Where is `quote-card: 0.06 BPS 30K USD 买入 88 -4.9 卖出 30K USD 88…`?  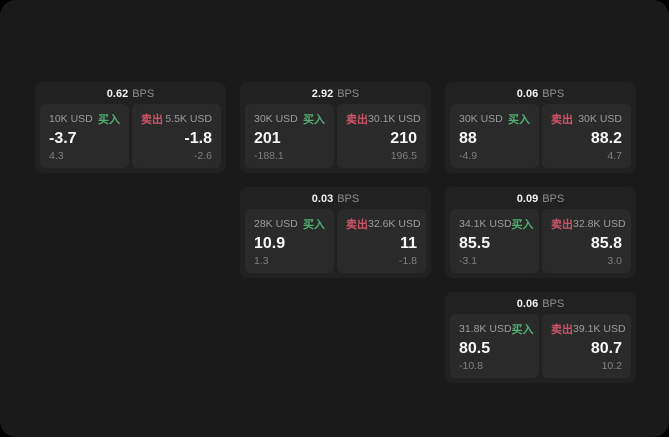
quote-card: 0.06 BPS 30K USD 买入 88 -4.9 卖出 30K USD 88… is located at coordinates (540, 127).